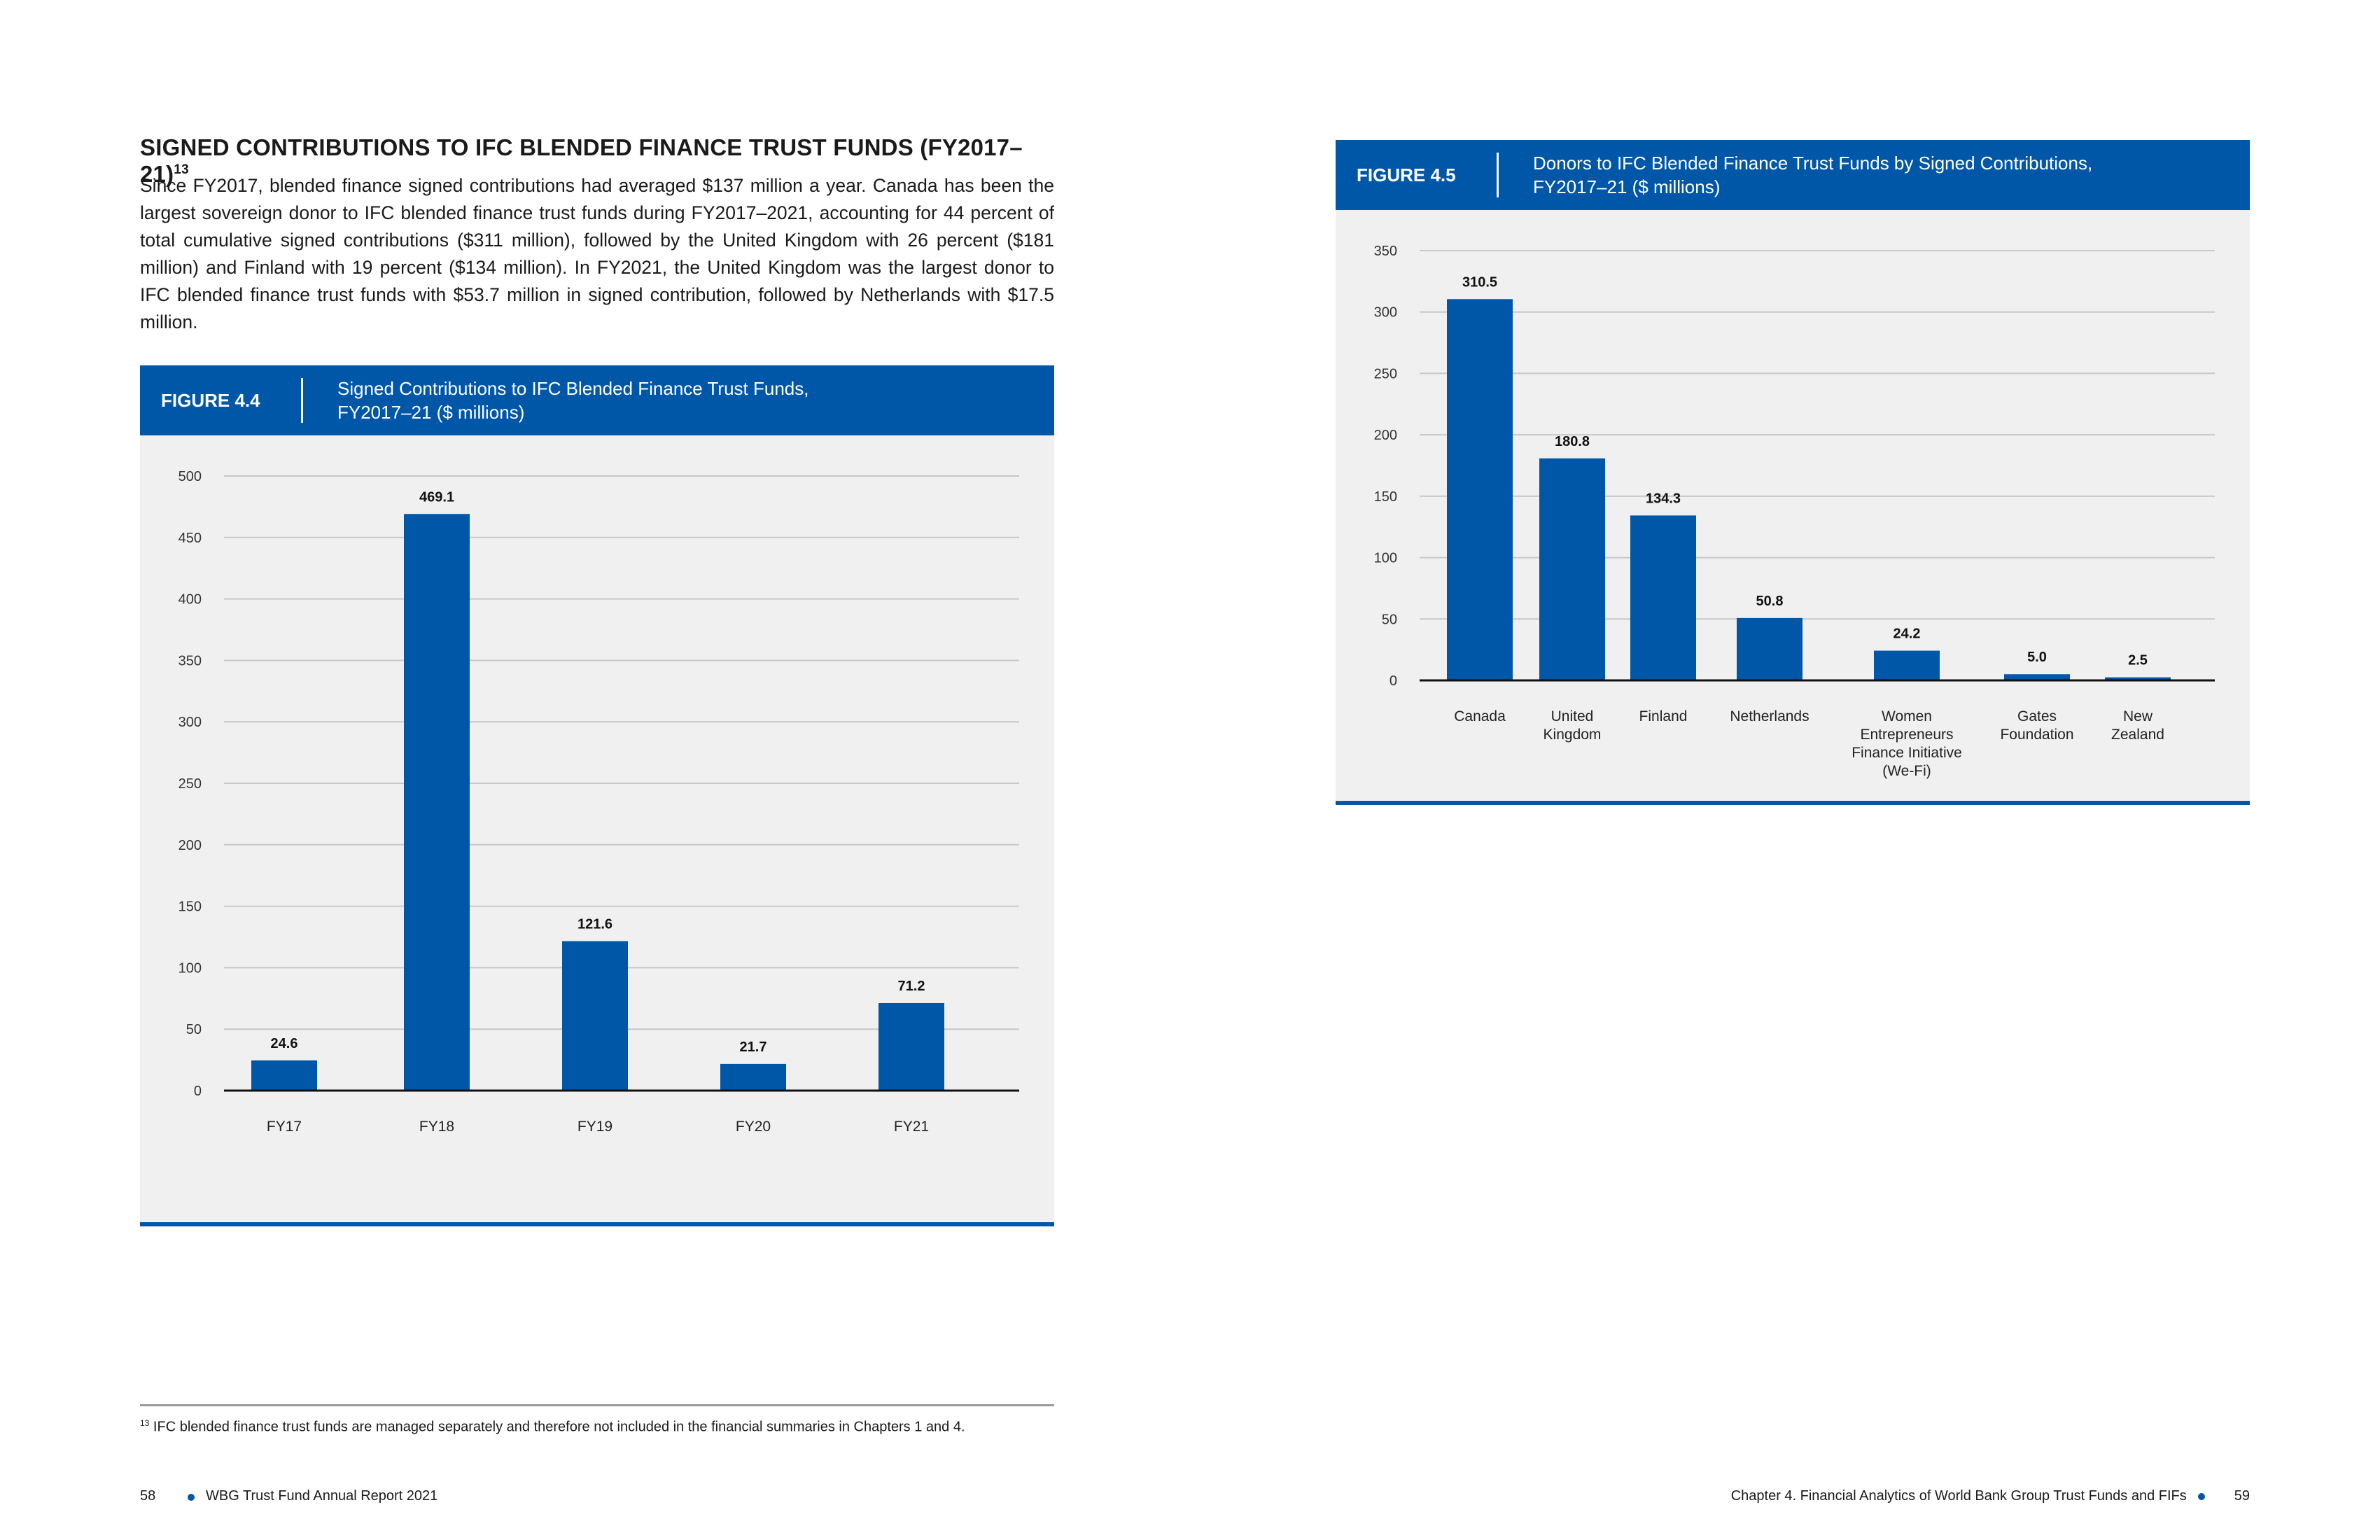 Image resolution: width=2380 pixels, height=1540 pixels. I want to click on figure-4-4-label: FIGURE 4.4, so click(210, 400).